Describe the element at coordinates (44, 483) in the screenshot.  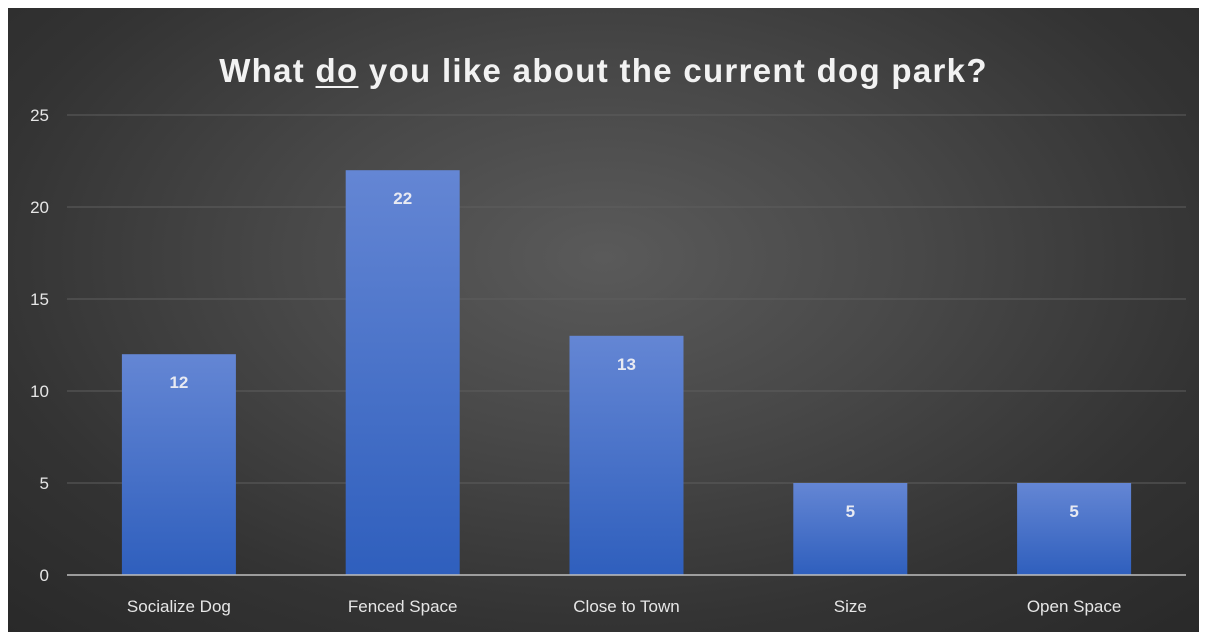
I see `y-tick-label: 5` at that location.